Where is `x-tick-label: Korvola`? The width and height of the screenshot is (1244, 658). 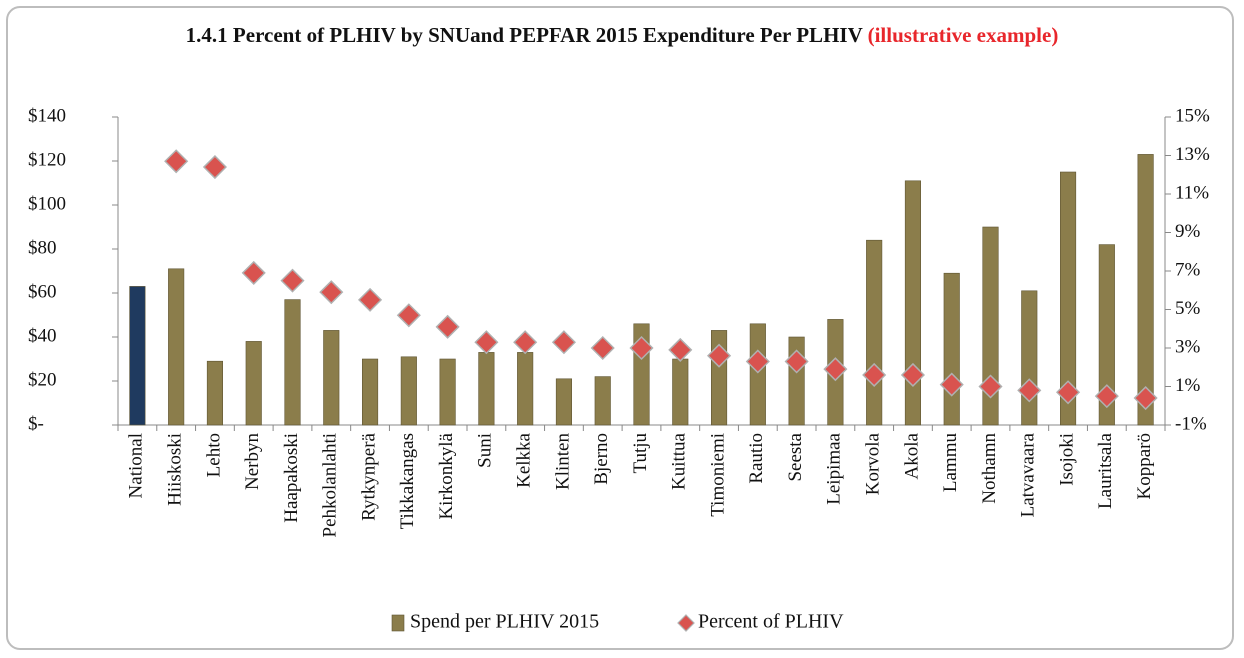
x-tick-label: Korvola is located at coordinates (873, 463).